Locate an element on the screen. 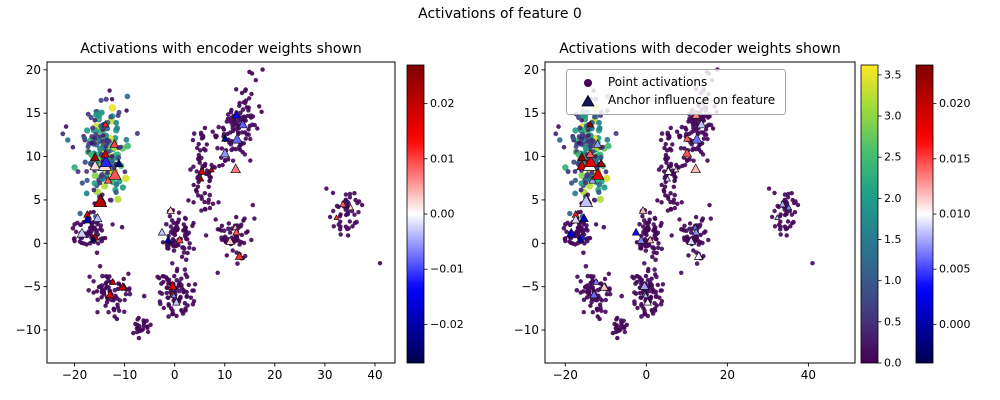 This screenshot has height=400, width=1000. activation-colorbar: 0.0 0.5 1.0 1.5 2.0 2.5 3.0 3.5 is located at coordinates (881, 217).